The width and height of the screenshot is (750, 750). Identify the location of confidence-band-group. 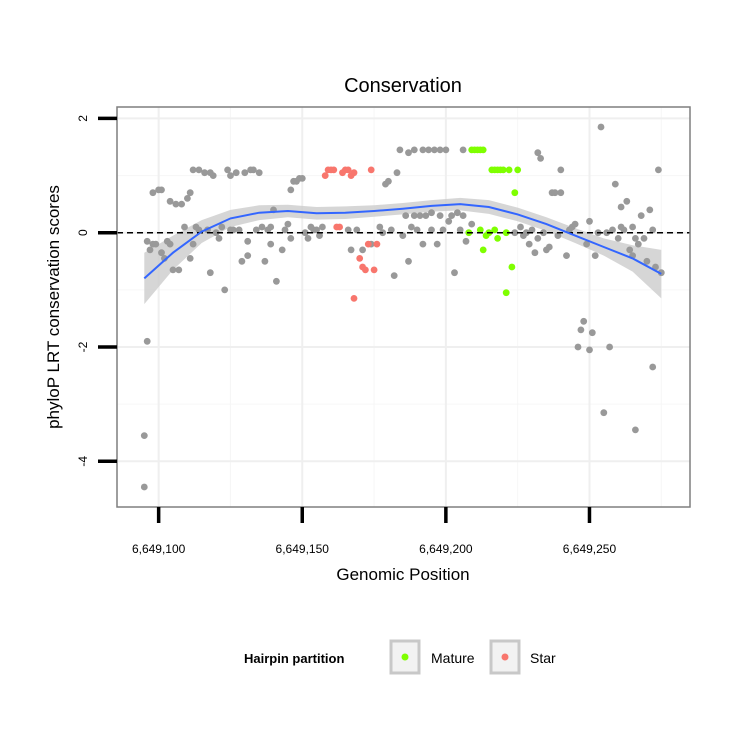
(403, 251).